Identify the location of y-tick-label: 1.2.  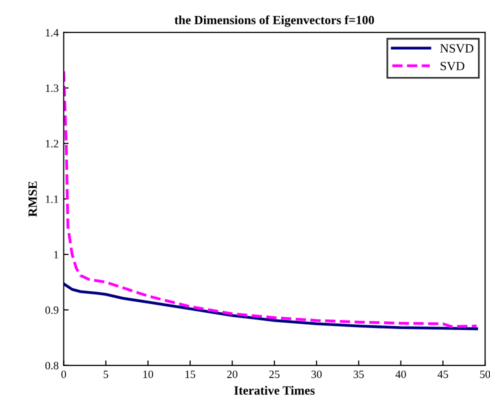
(52, 144).